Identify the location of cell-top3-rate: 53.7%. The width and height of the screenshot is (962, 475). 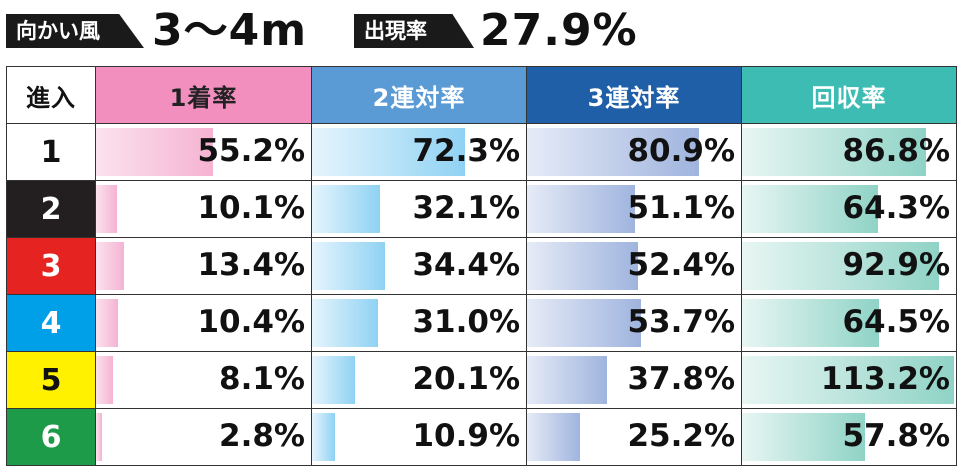
(634, 323).